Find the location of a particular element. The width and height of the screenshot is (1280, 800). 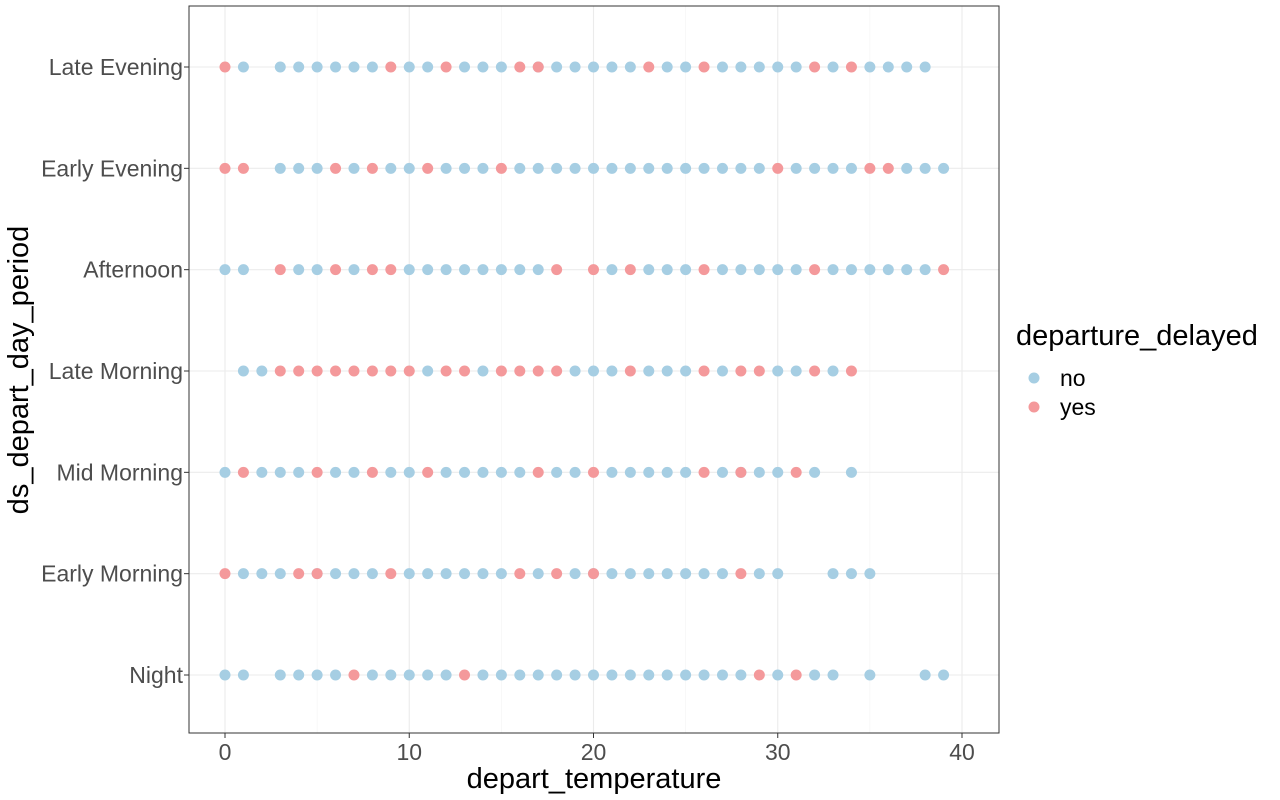

x-tick-label: 10 is located at coordinates (409, 752).